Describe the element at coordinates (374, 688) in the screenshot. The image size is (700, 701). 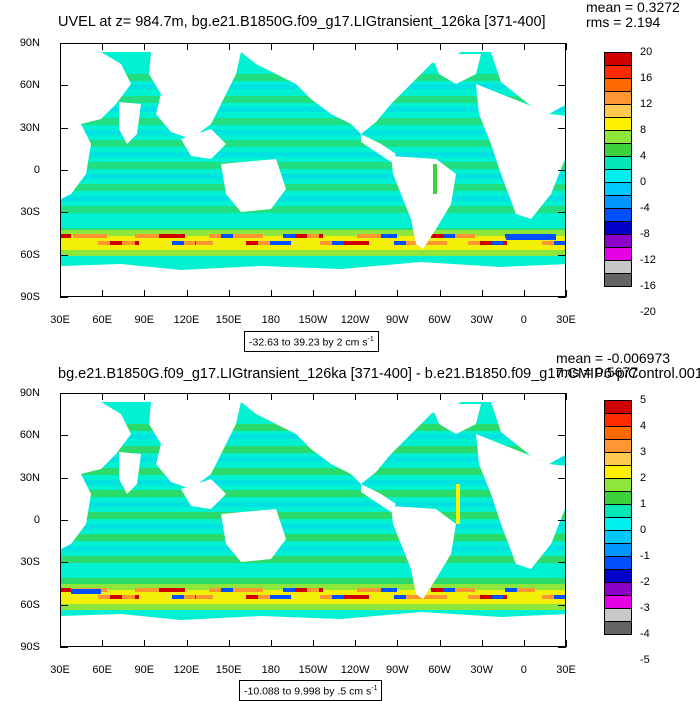
I see `contour-range-exponent: -1` at that location.